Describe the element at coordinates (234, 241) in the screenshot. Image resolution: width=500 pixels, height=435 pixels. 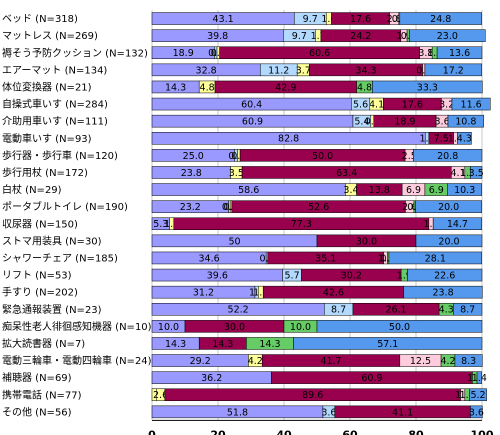
I see `data-label: 50` at that location.